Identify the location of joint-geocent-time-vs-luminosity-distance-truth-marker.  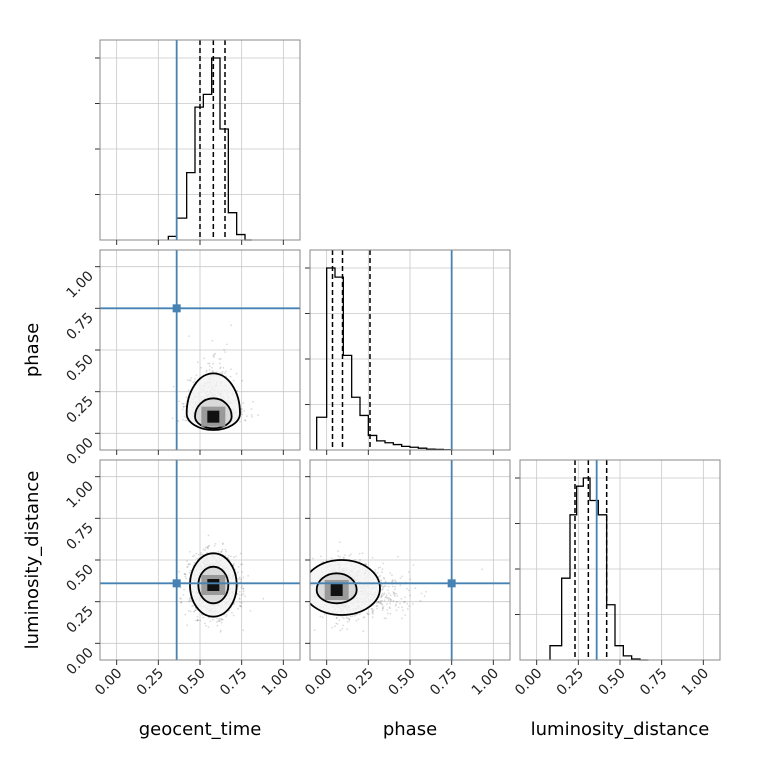
(176, 583).